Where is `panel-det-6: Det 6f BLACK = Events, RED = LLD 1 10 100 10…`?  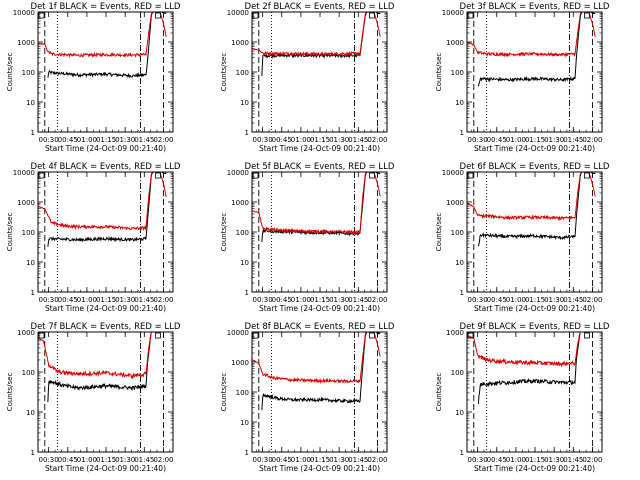 panel-det-6: Det 6f BLACK = Events, RED = LLD 1 10 100 10… is located at coordinates (522, 237).